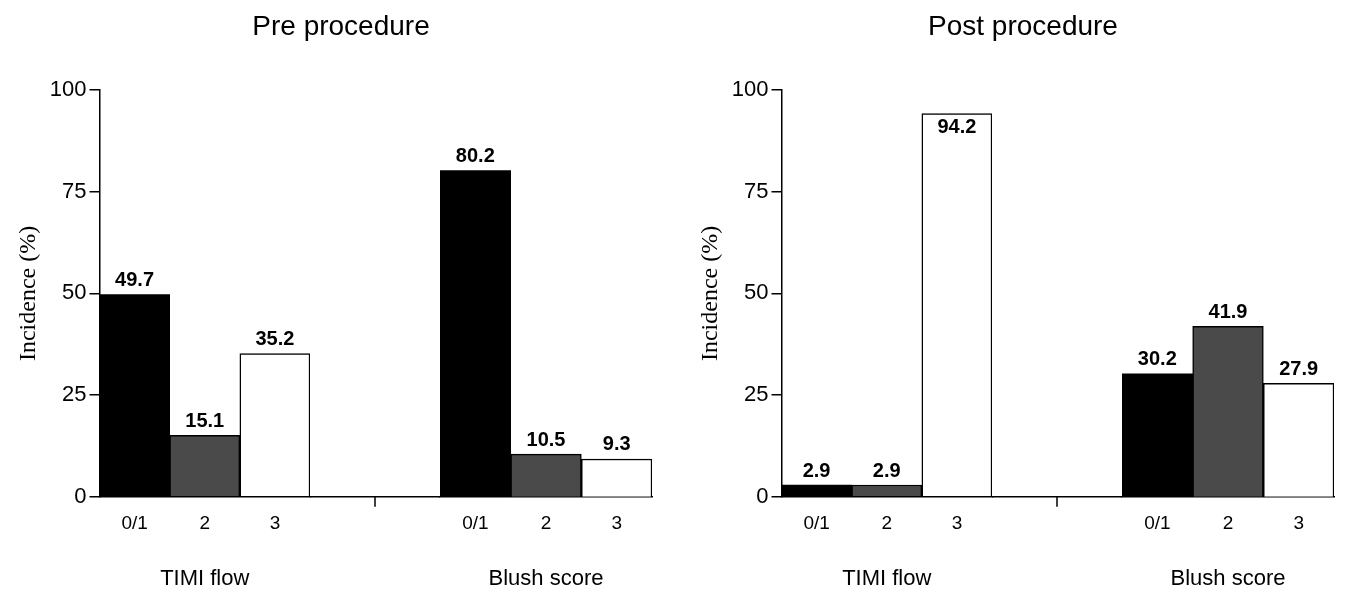  I want to click on chart-title: Post procedure, so click(1023, 26).